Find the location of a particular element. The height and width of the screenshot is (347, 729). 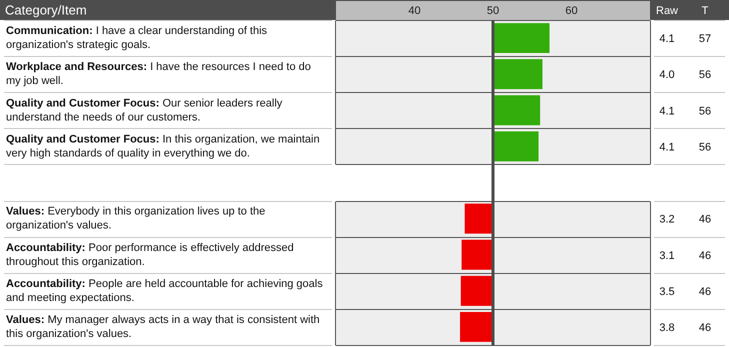

text: 3.2 is located at coordinates (667, 220).